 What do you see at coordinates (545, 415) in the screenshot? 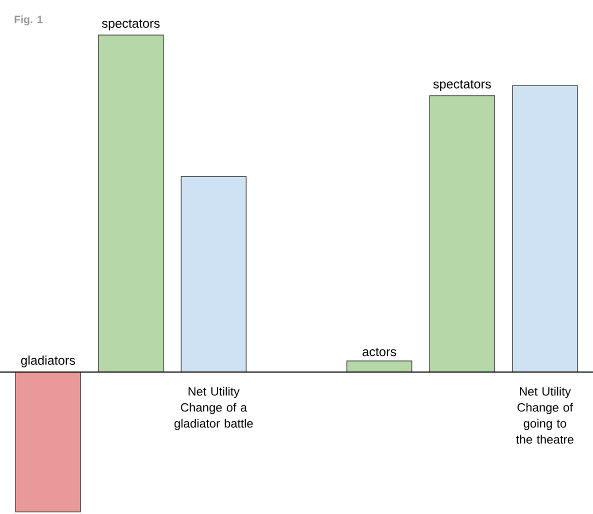
I see `x-tick-label: Net Utility Change of going to the theatre` at bounding box center [545, 415].